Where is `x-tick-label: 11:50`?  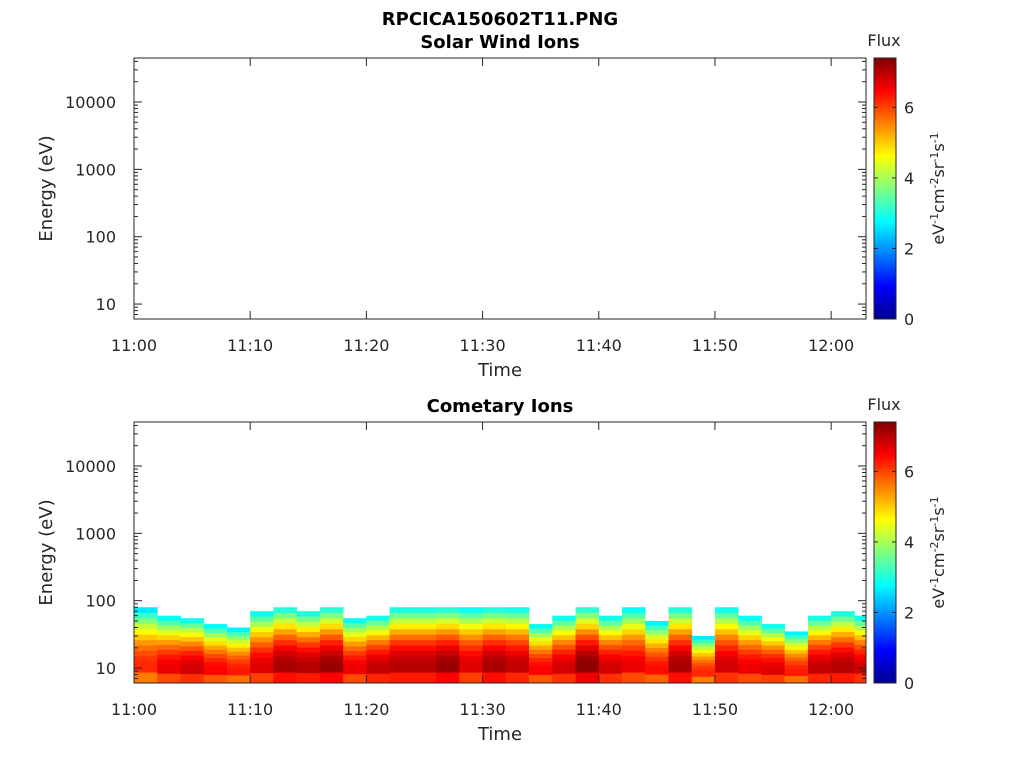
x-tick-label: 11:50 is located at coordinates (715, 709).